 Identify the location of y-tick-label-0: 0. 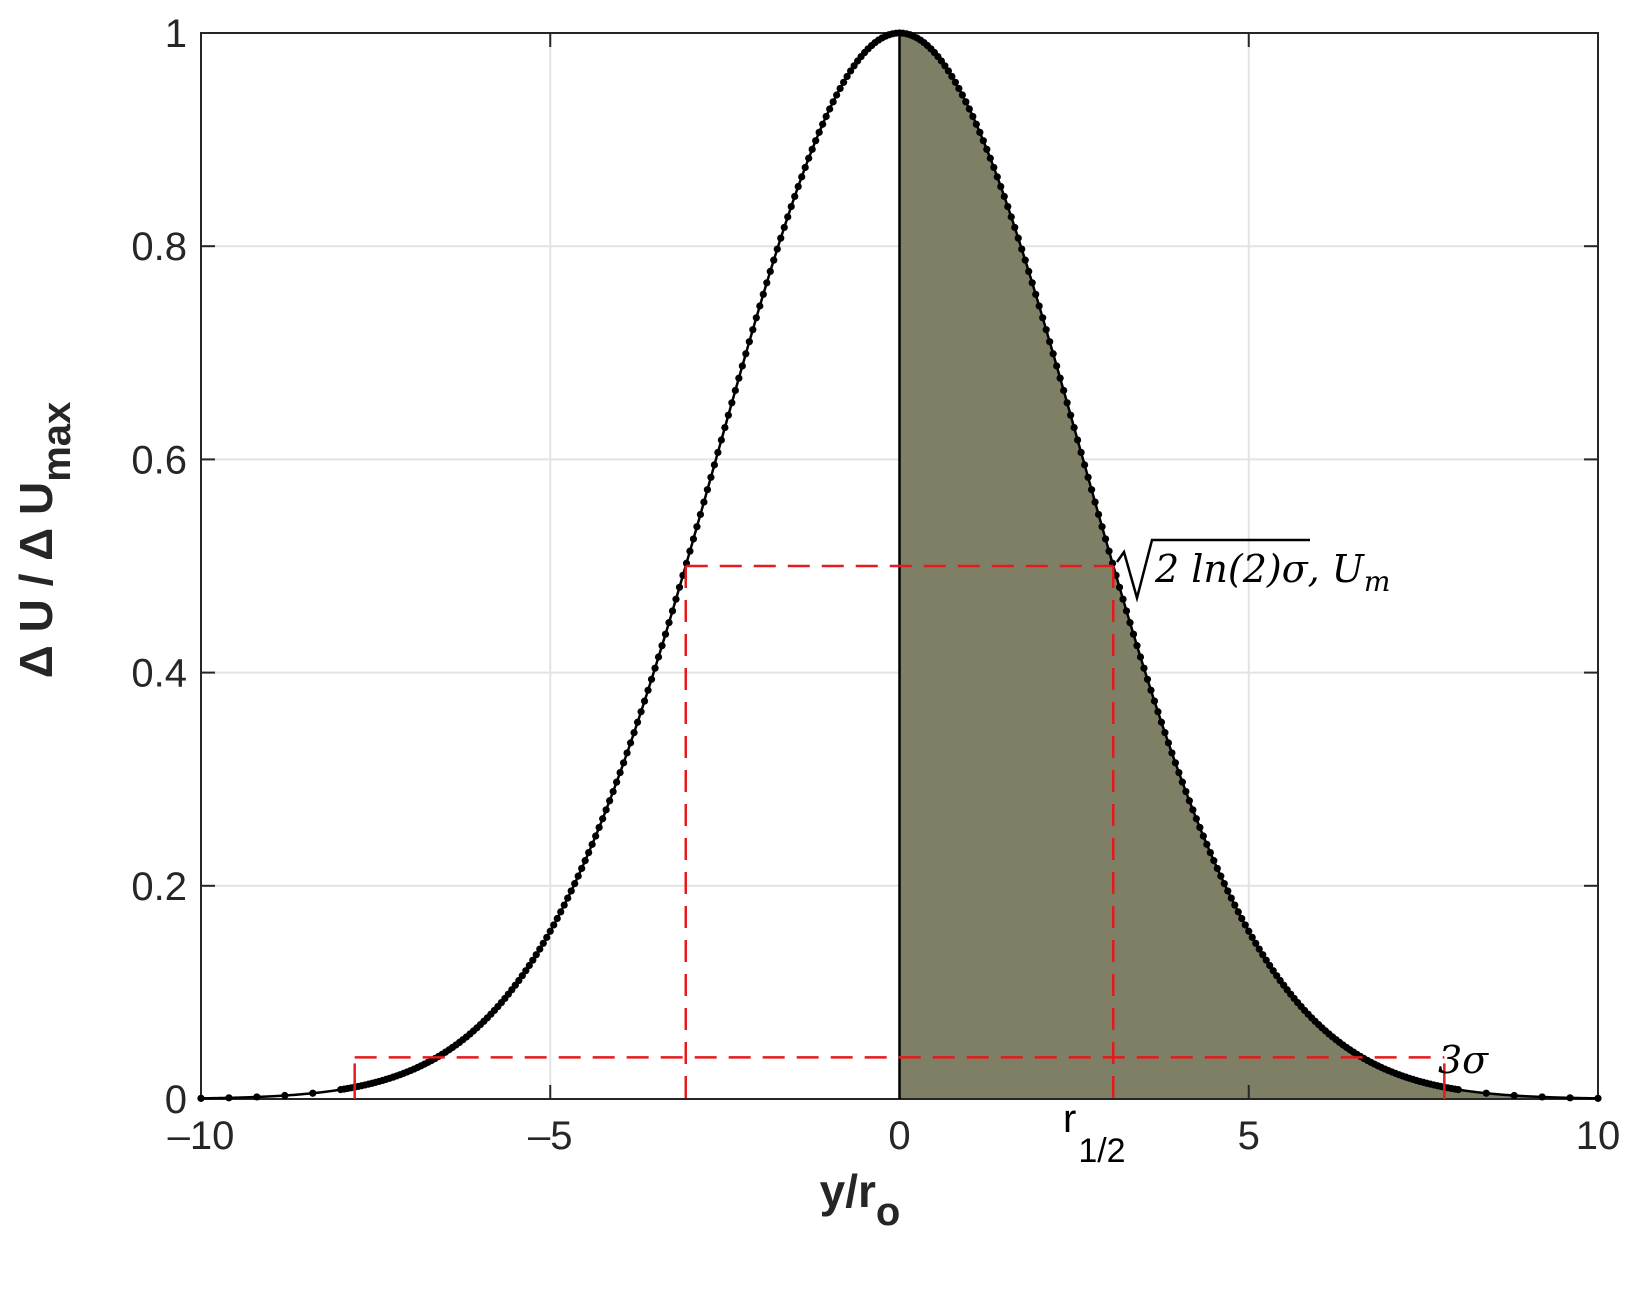
(176, 1100).